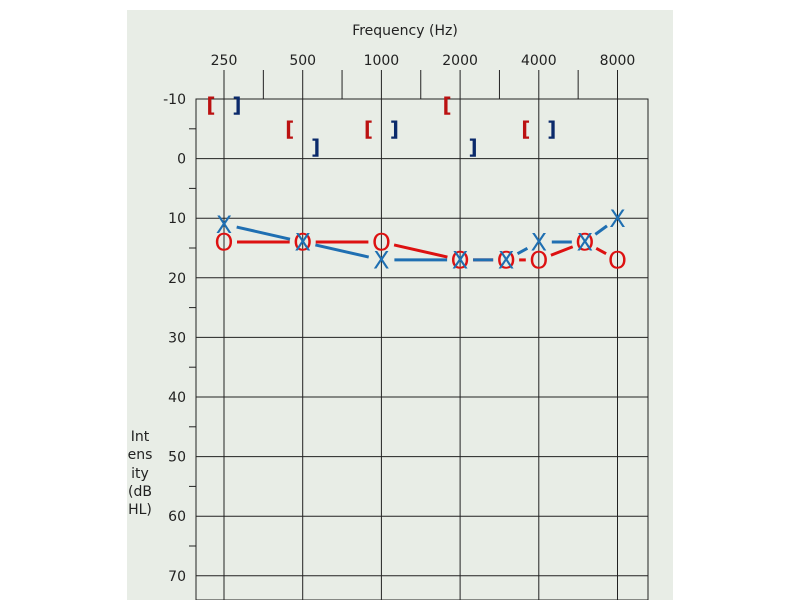  What do you see at coordinates (177, 279) in the screenshot?
I see `y-tick-label: 20` at bounding box center [177, 279].